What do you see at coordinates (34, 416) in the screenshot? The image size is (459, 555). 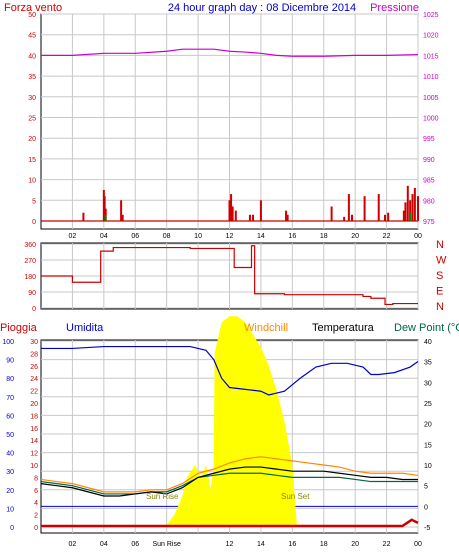 I see `rain-tick-label: 18` at bounding box center [34, 416].